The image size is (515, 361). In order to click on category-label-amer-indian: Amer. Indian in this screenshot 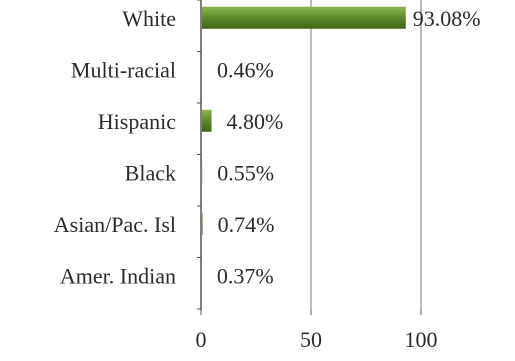, I will do `click(118, 275)`.